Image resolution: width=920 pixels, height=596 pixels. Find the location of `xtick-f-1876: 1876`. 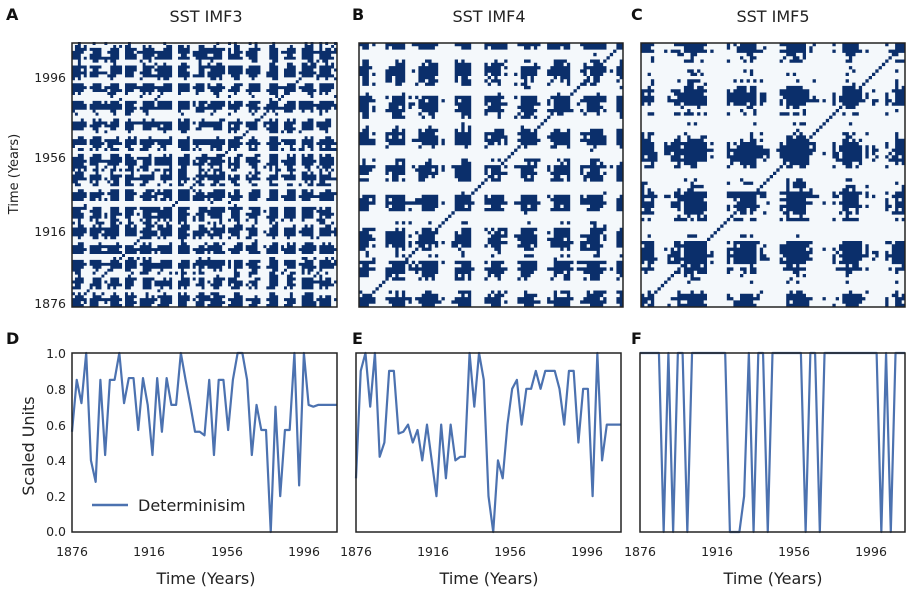

xtick-f-1876: 1876 is located at coordinates (640, 551).